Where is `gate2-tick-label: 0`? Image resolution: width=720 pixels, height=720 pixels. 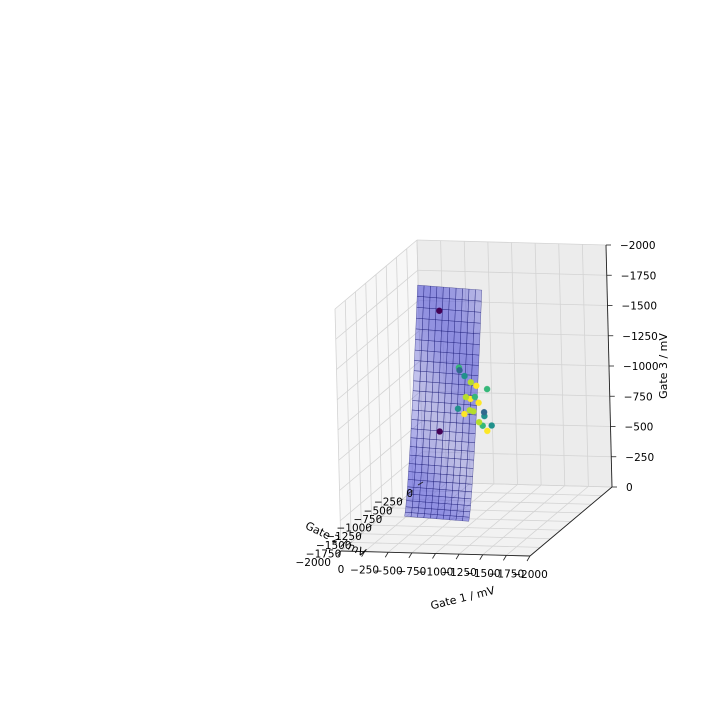
gate2-tick-label: 0 is located at coordinates (409, 494).